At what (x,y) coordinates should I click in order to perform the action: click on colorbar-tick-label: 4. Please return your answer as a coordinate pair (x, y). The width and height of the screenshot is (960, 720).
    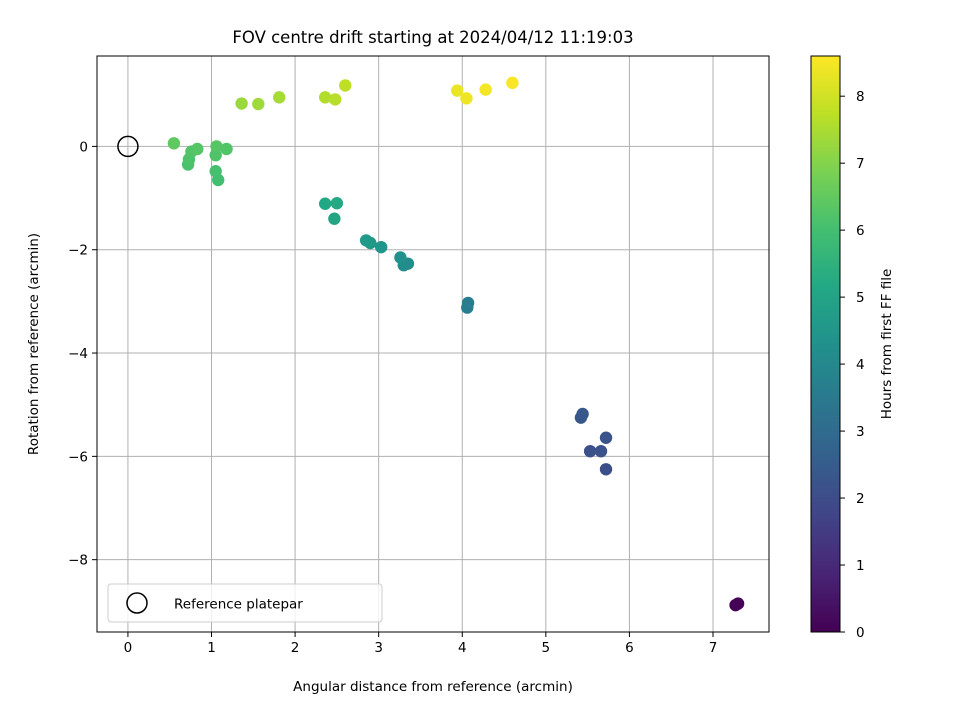
    Looking at the image, I should click on (860, 365).